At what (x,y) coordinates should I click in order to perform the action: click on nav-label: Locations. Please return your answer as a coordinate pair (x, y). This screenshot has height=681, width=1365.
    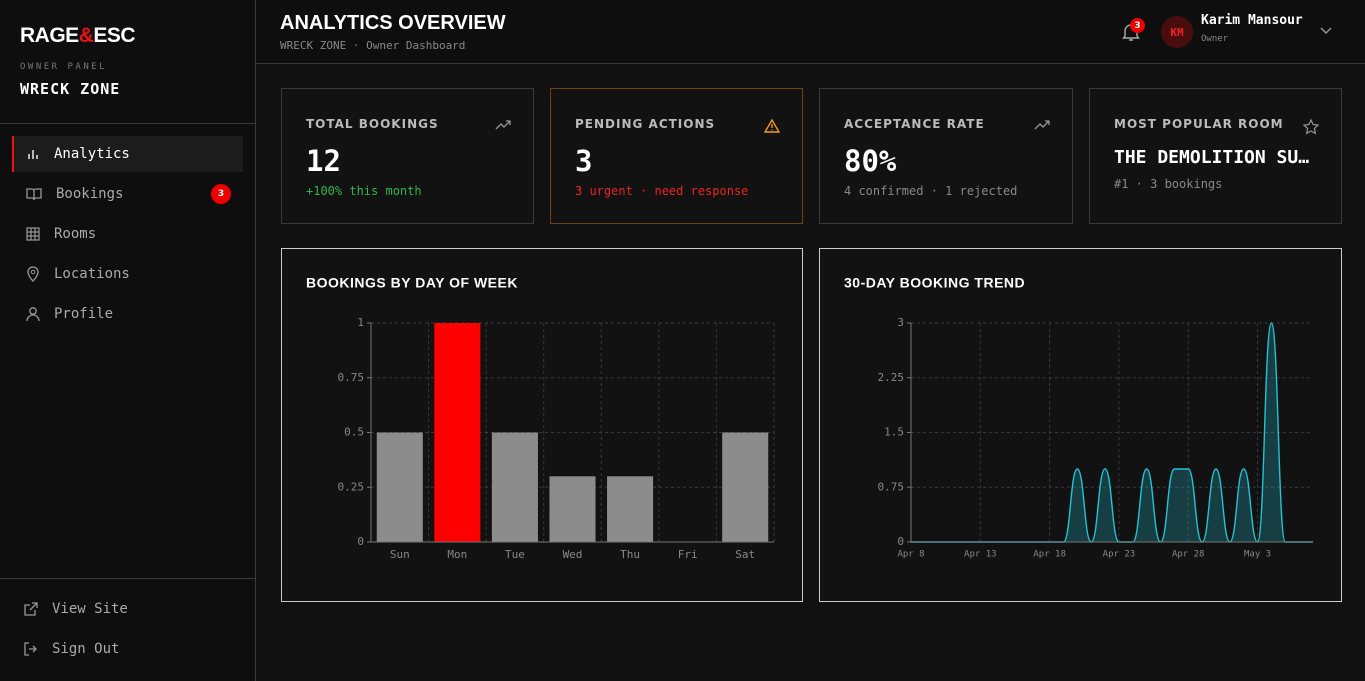
    Looking at the image, I should click on (92, 274).